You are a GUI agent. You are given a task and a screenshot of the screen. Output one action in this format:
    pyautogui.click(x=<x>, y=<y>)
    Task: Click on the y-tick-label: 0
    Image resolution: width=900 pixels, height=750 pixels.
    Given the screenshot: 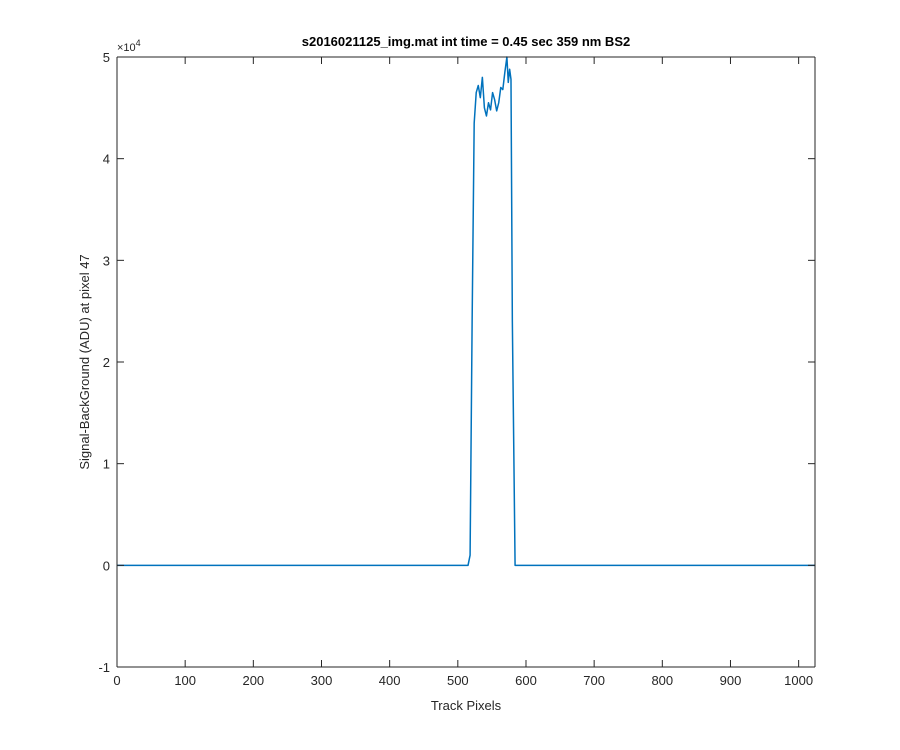 What is the action you would take?
    pyautogui.click(x=106, y=565)
    